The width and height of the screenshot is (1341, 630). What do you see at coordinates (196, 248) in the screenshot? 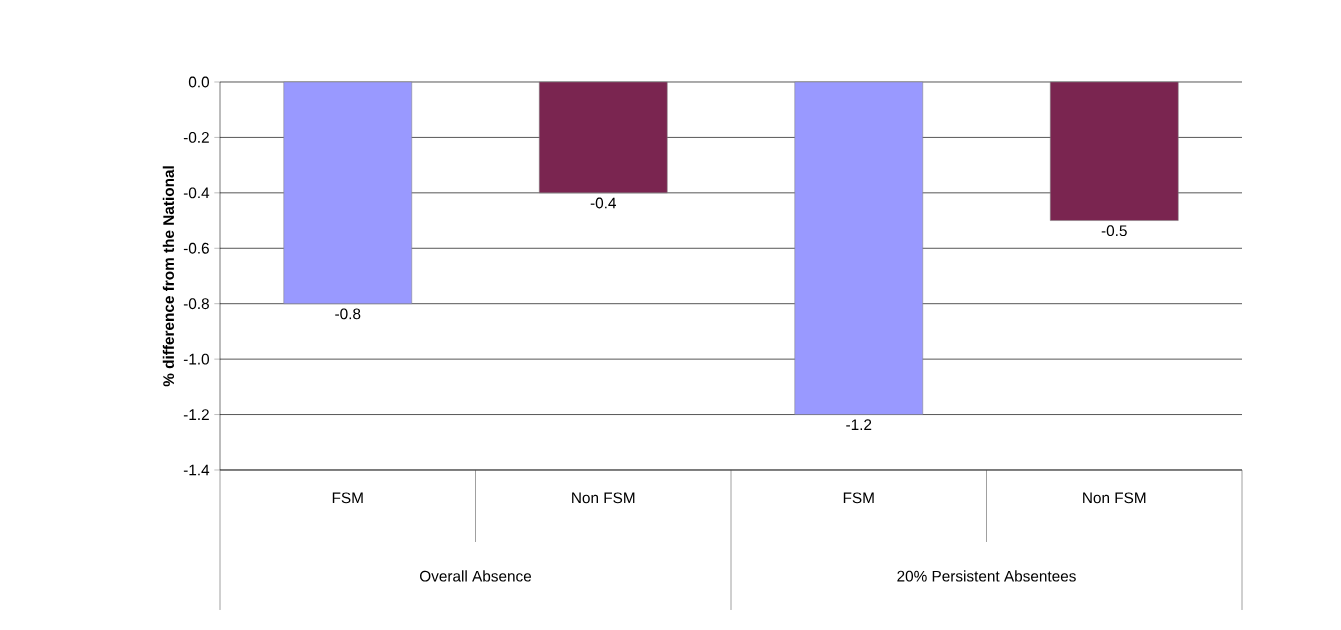
I see `y-tick-label: -0.6` at bounding box center [196, 248].